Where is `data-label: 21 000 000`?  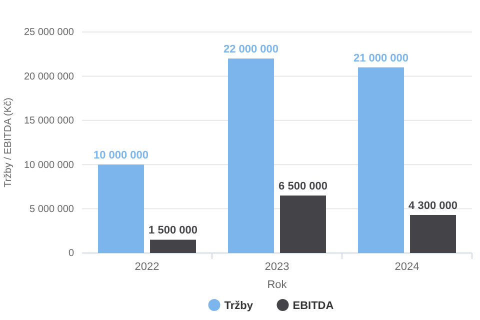 data-label: 21 000 000 is located at coordinates (381, 58).